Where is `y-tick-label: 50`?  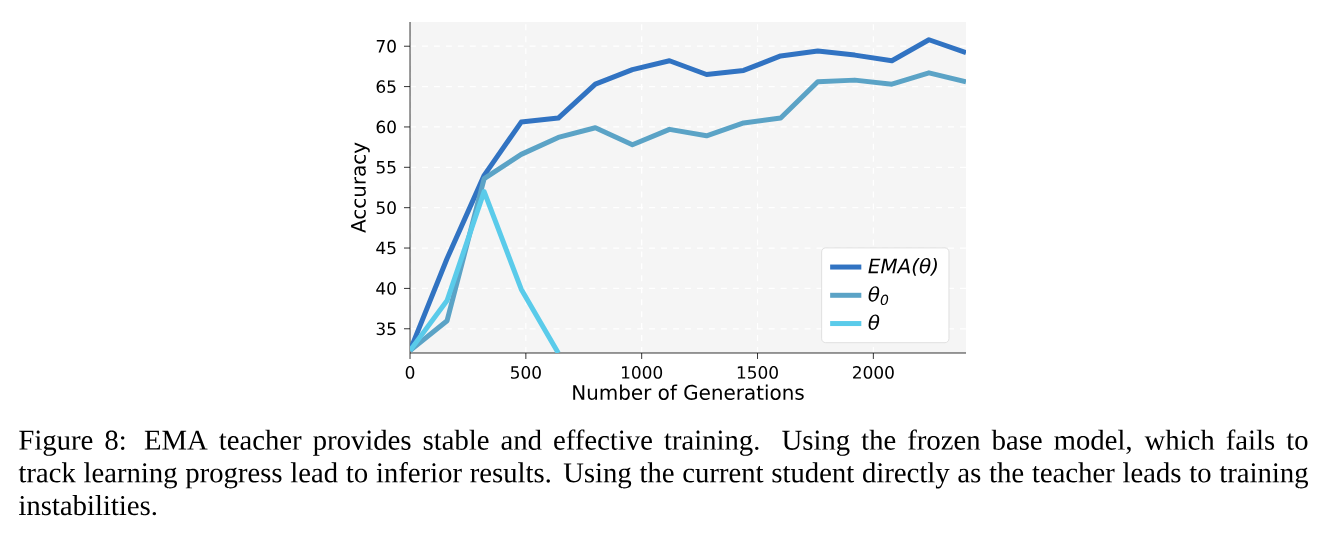
y-tick-label: 50 is located at coordinates (386, 208).